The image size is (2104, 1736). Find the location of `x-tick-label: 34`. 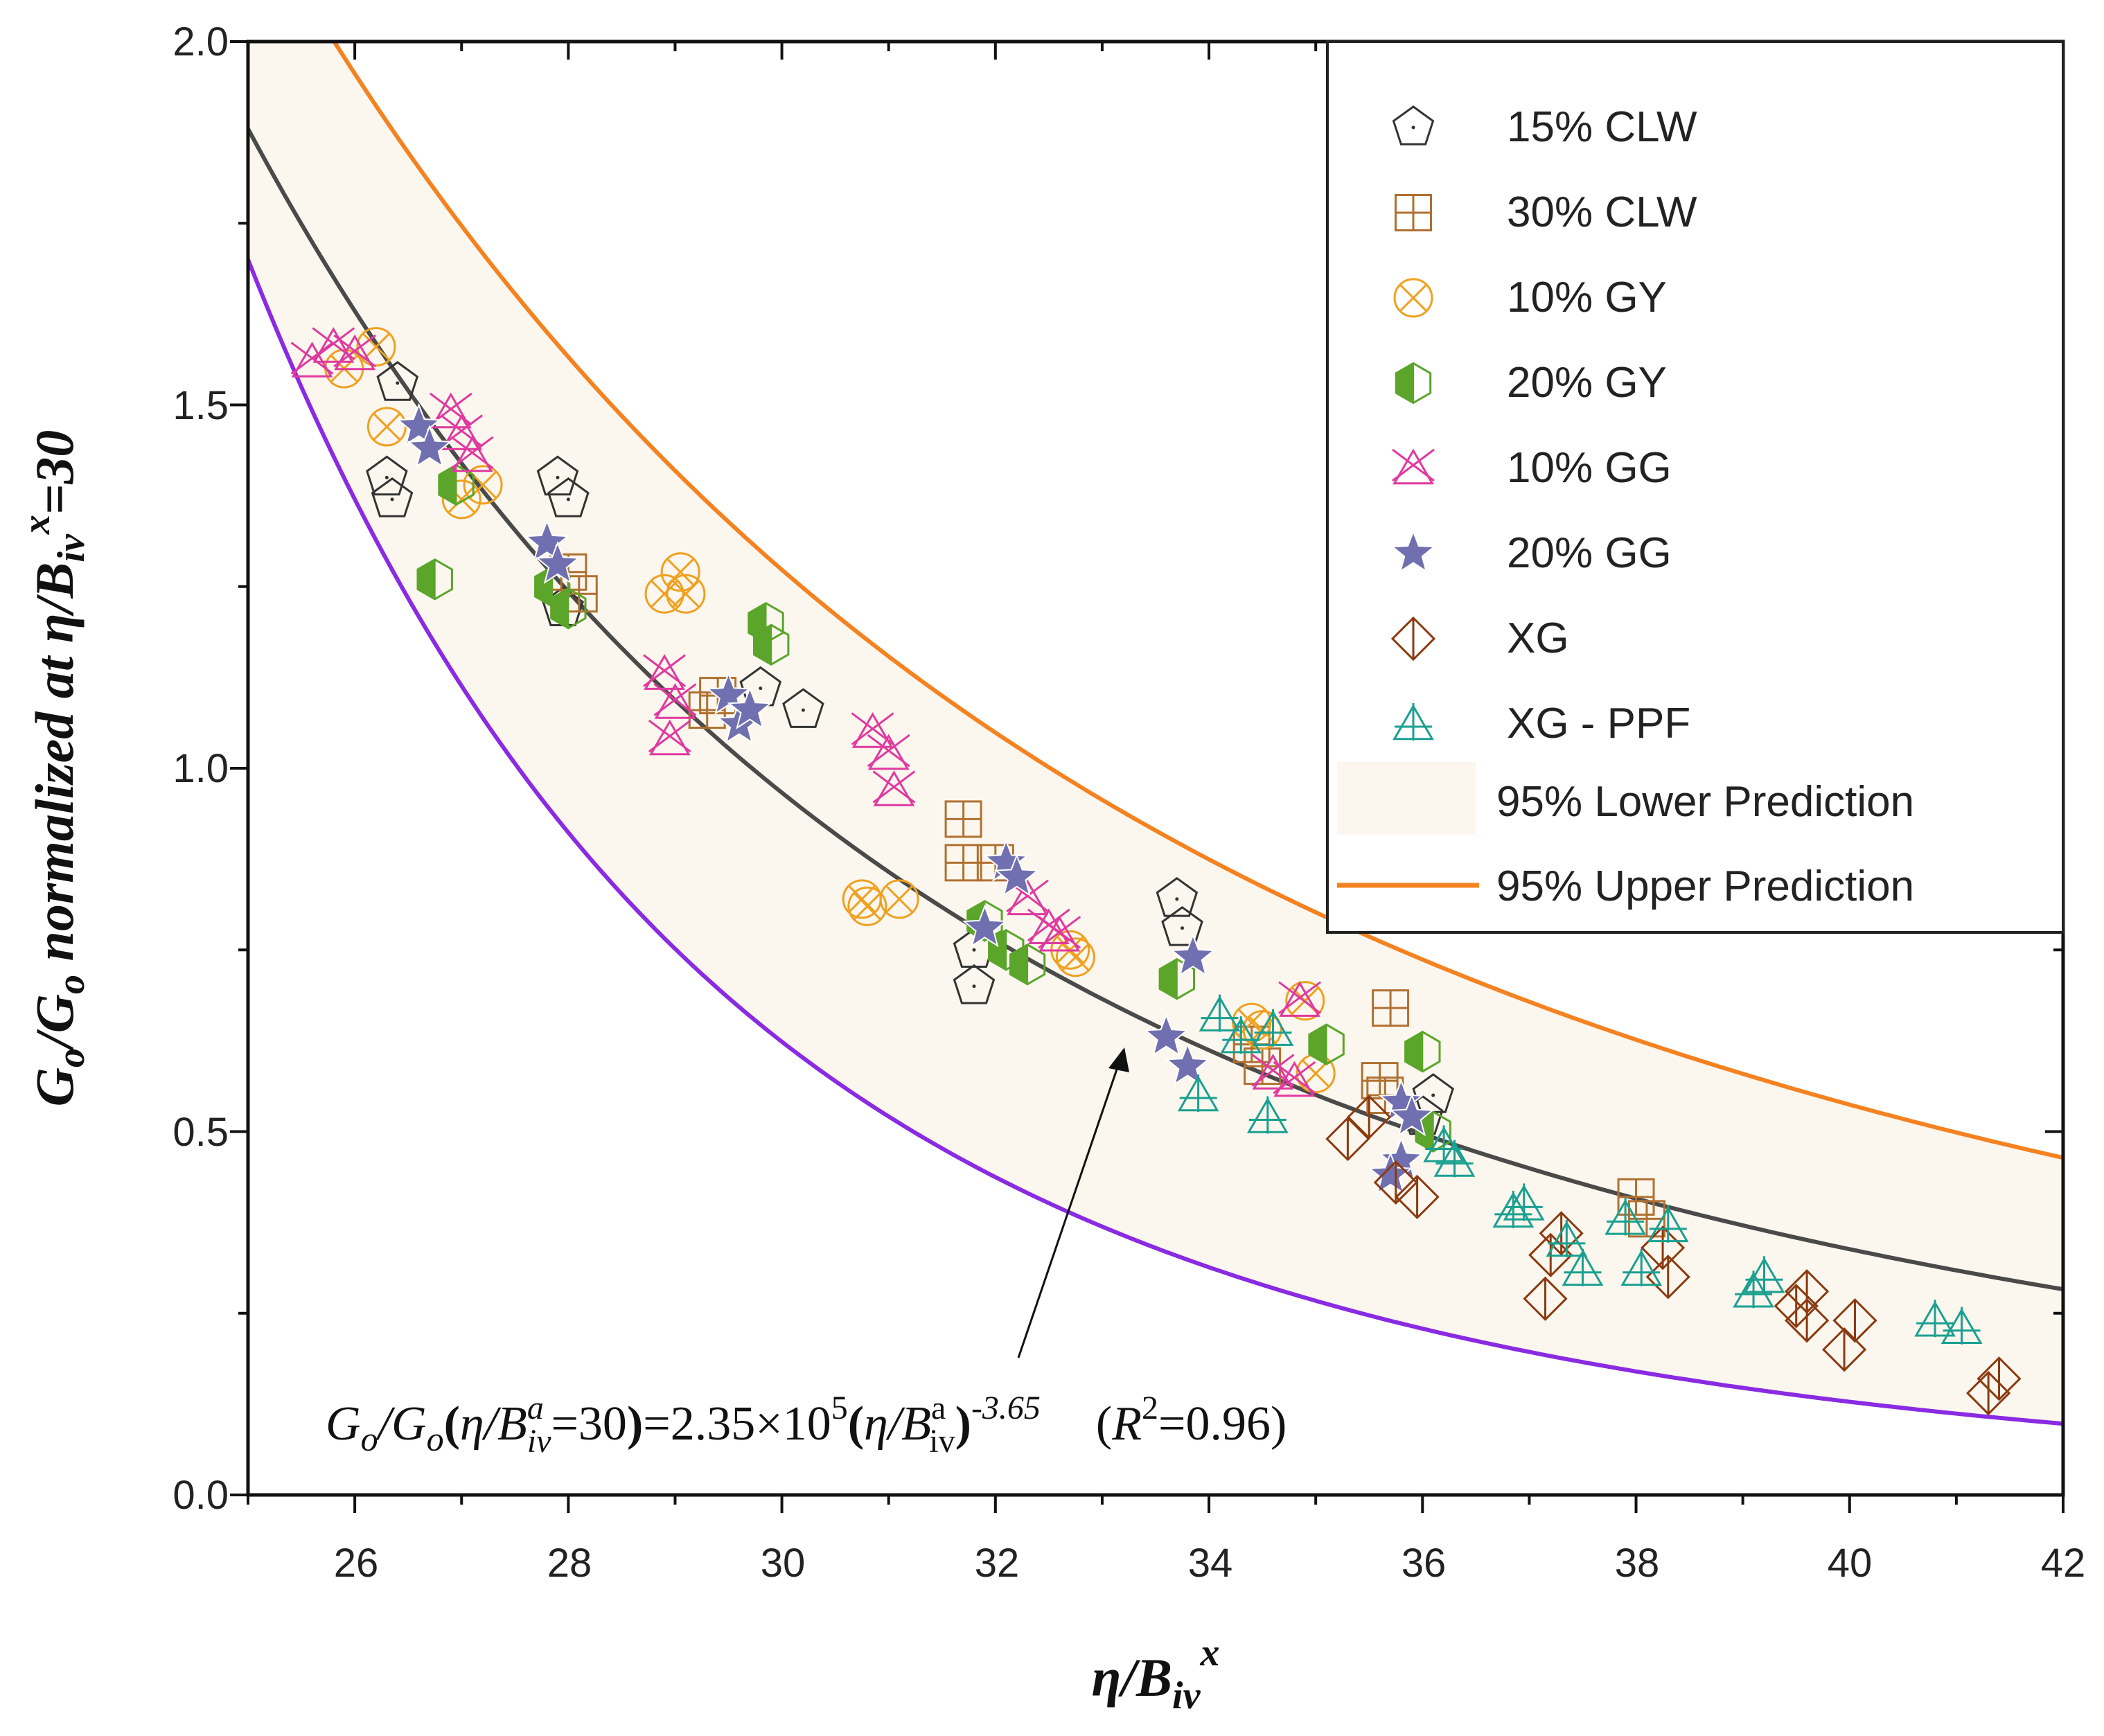

x-tick-label: 34 is located at coordinates (1210, 1563).